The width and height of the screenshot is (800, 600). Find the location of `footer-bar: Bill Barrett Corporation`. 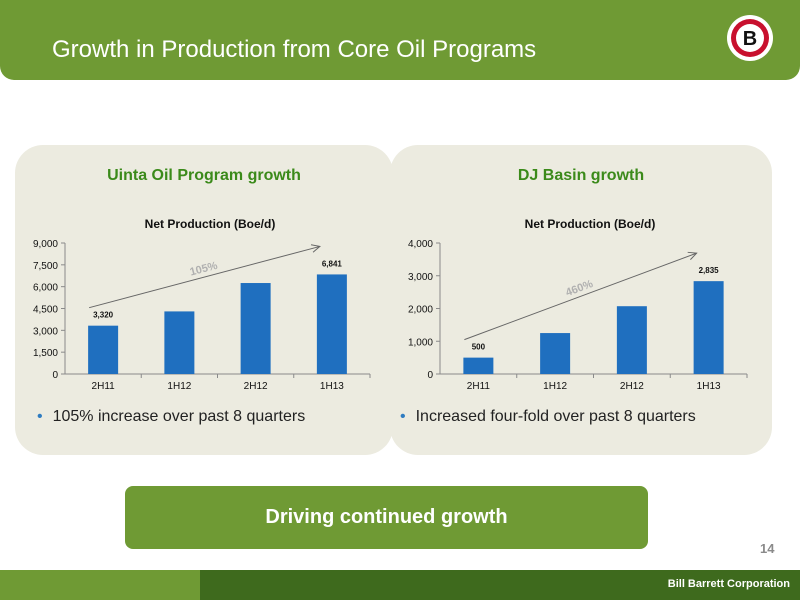

footer-bar: Bill Barrett Corporation is located at coordinates (400, 585).